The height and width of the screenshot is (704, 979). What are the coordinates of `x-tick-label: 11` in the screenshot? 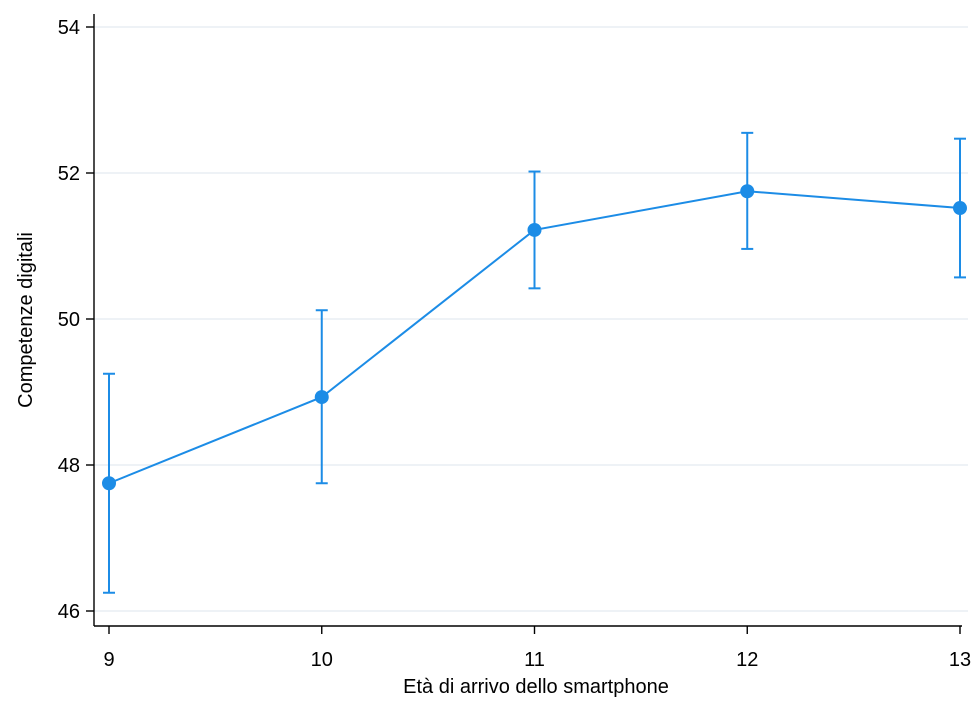 It's located at (534, 660).